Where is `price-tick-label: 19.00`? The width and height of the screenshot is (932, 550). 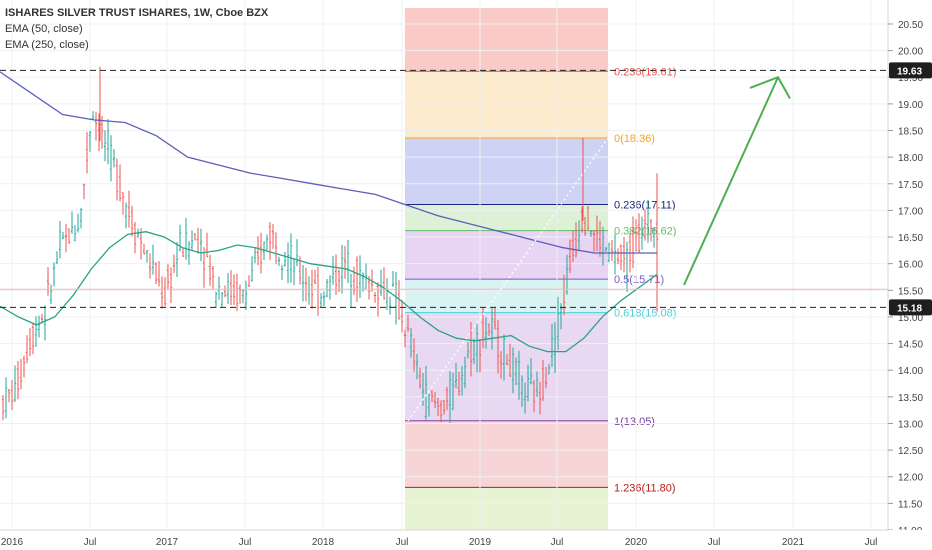
price-tick-label: 19.00 is located at coordinates (910, 105).